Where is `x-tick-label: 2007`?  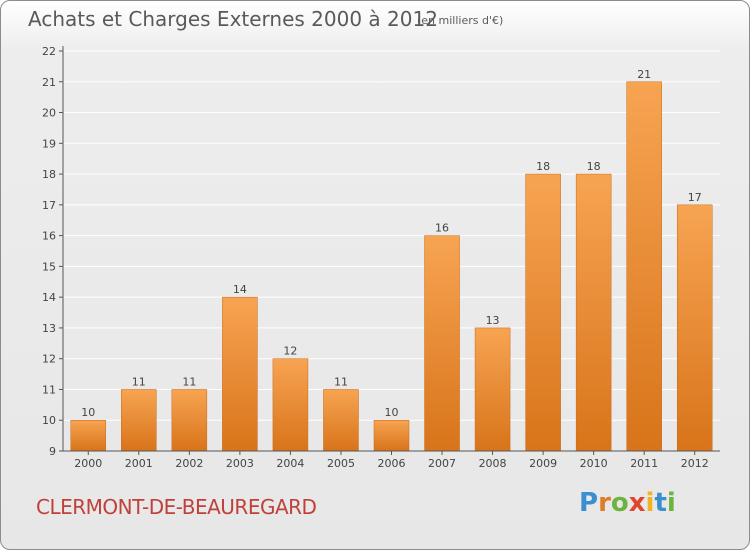
x-tick-label: 2007 is located at coordinates (442, 463).